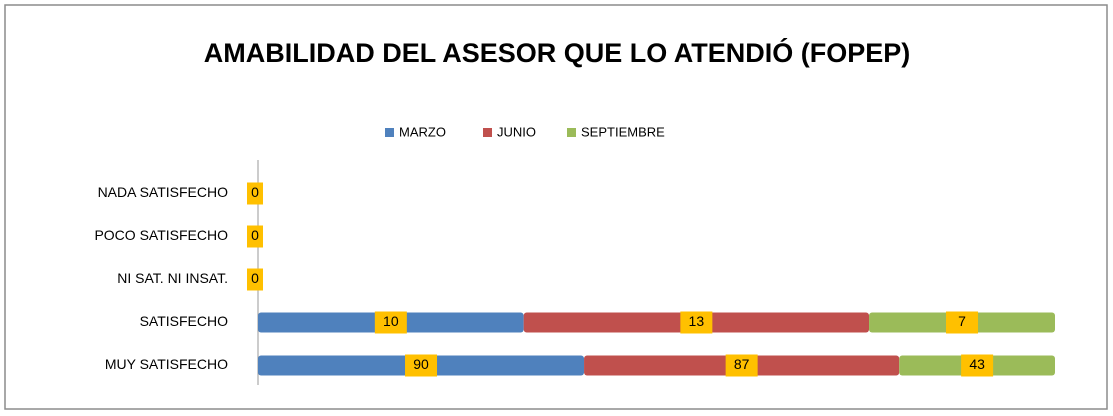 This screenshot has width=1113, height=416. Describe the element at coordinates (166, 364) in the screenshot. I see `y-tick-label: MUY SATISFECHO` at that location.